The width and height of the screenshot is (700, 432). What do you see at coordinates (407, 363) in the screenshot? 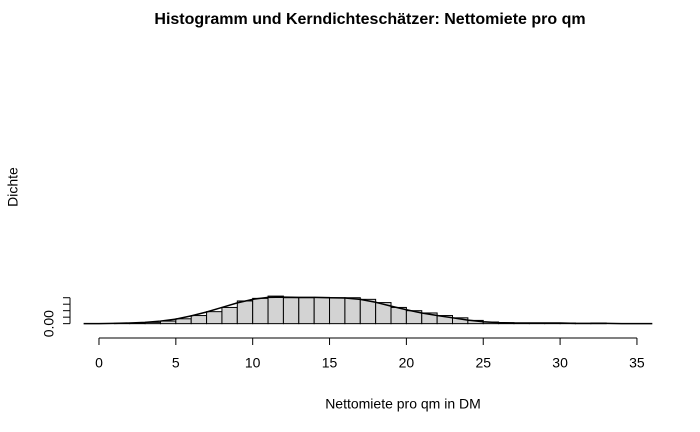
I see `x-tick-label: 20` at bounding box center [407, 363].